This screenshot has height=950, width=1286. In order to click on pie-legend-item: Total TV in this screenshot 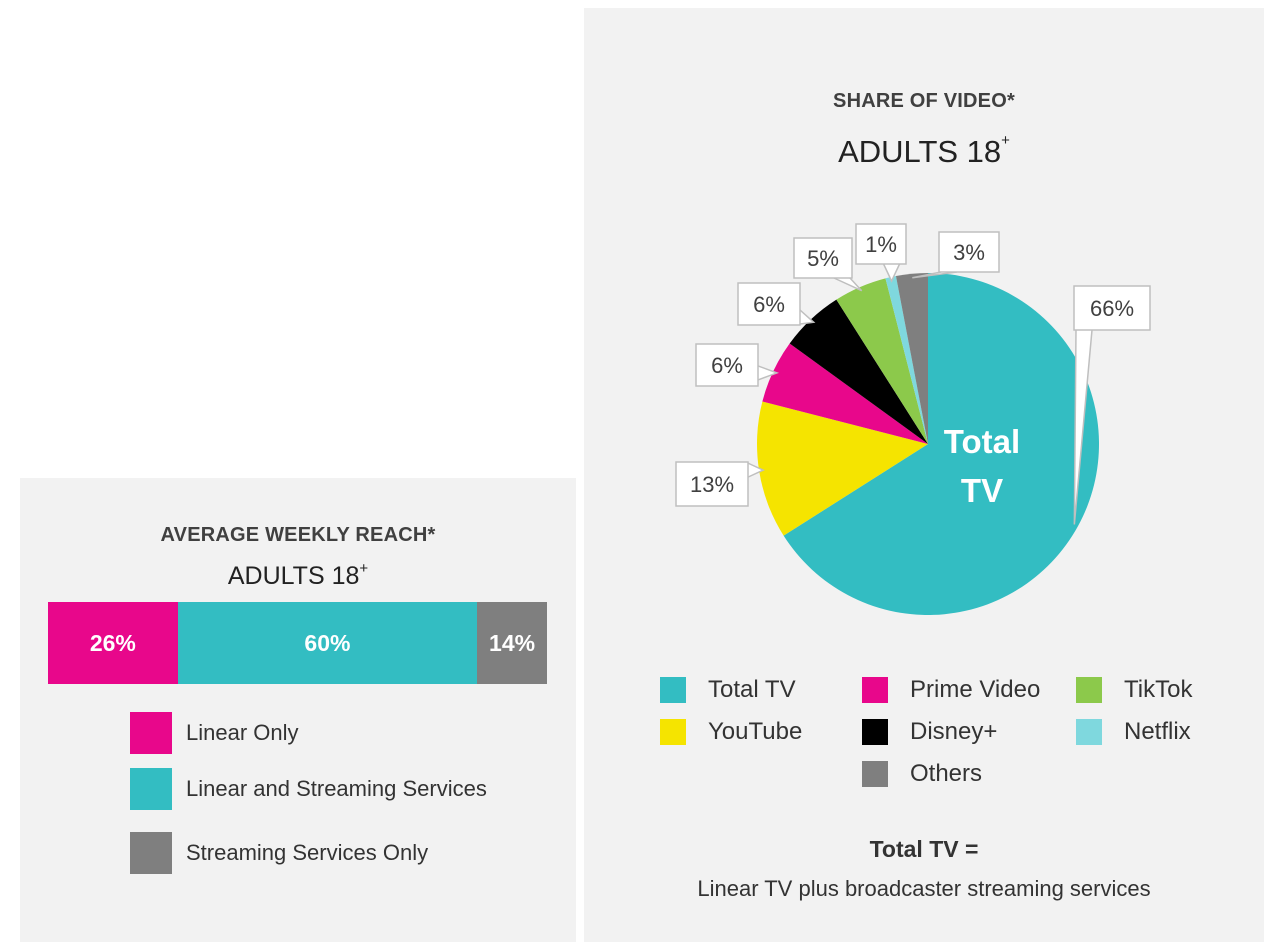, I will do `click(728, 690)`.